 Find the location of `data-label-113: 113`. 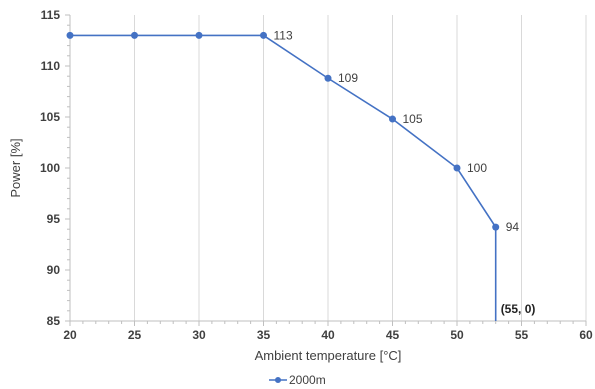

data-label-113: 113 is located at coordinates (283, 35).